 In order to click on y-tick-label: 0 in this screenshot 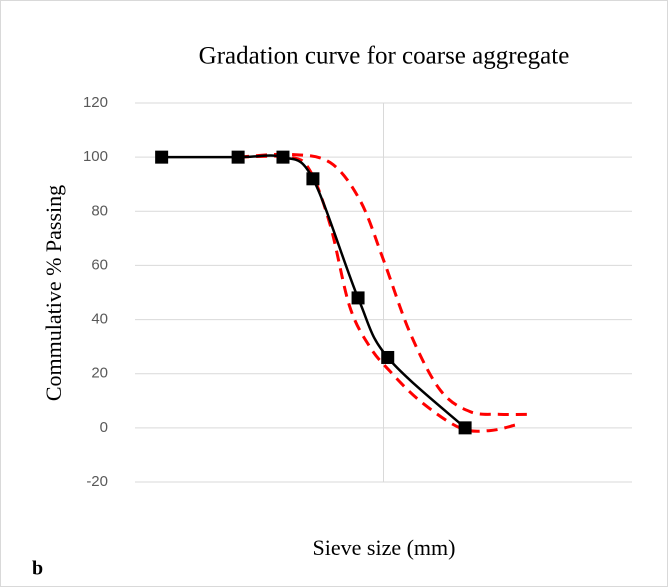, I will do `click(104, 427)`.